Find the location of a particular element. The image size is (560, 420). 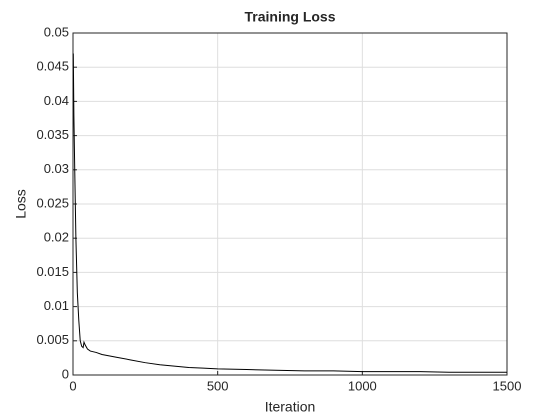

y-tick-label: 0.025 is located at coordinates (52, 202).